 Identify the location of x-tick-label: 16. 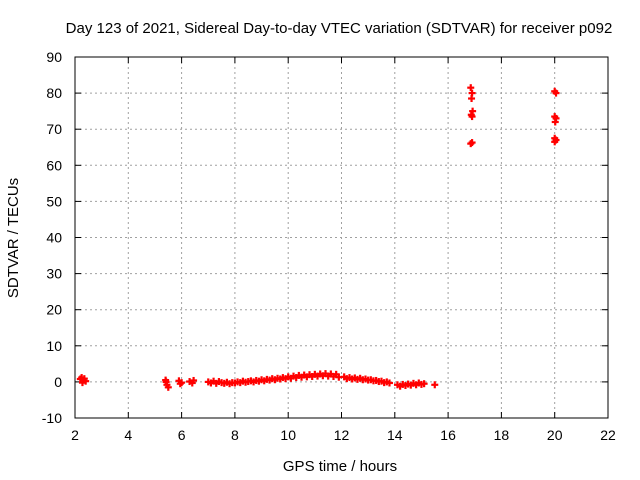
(448, 435).